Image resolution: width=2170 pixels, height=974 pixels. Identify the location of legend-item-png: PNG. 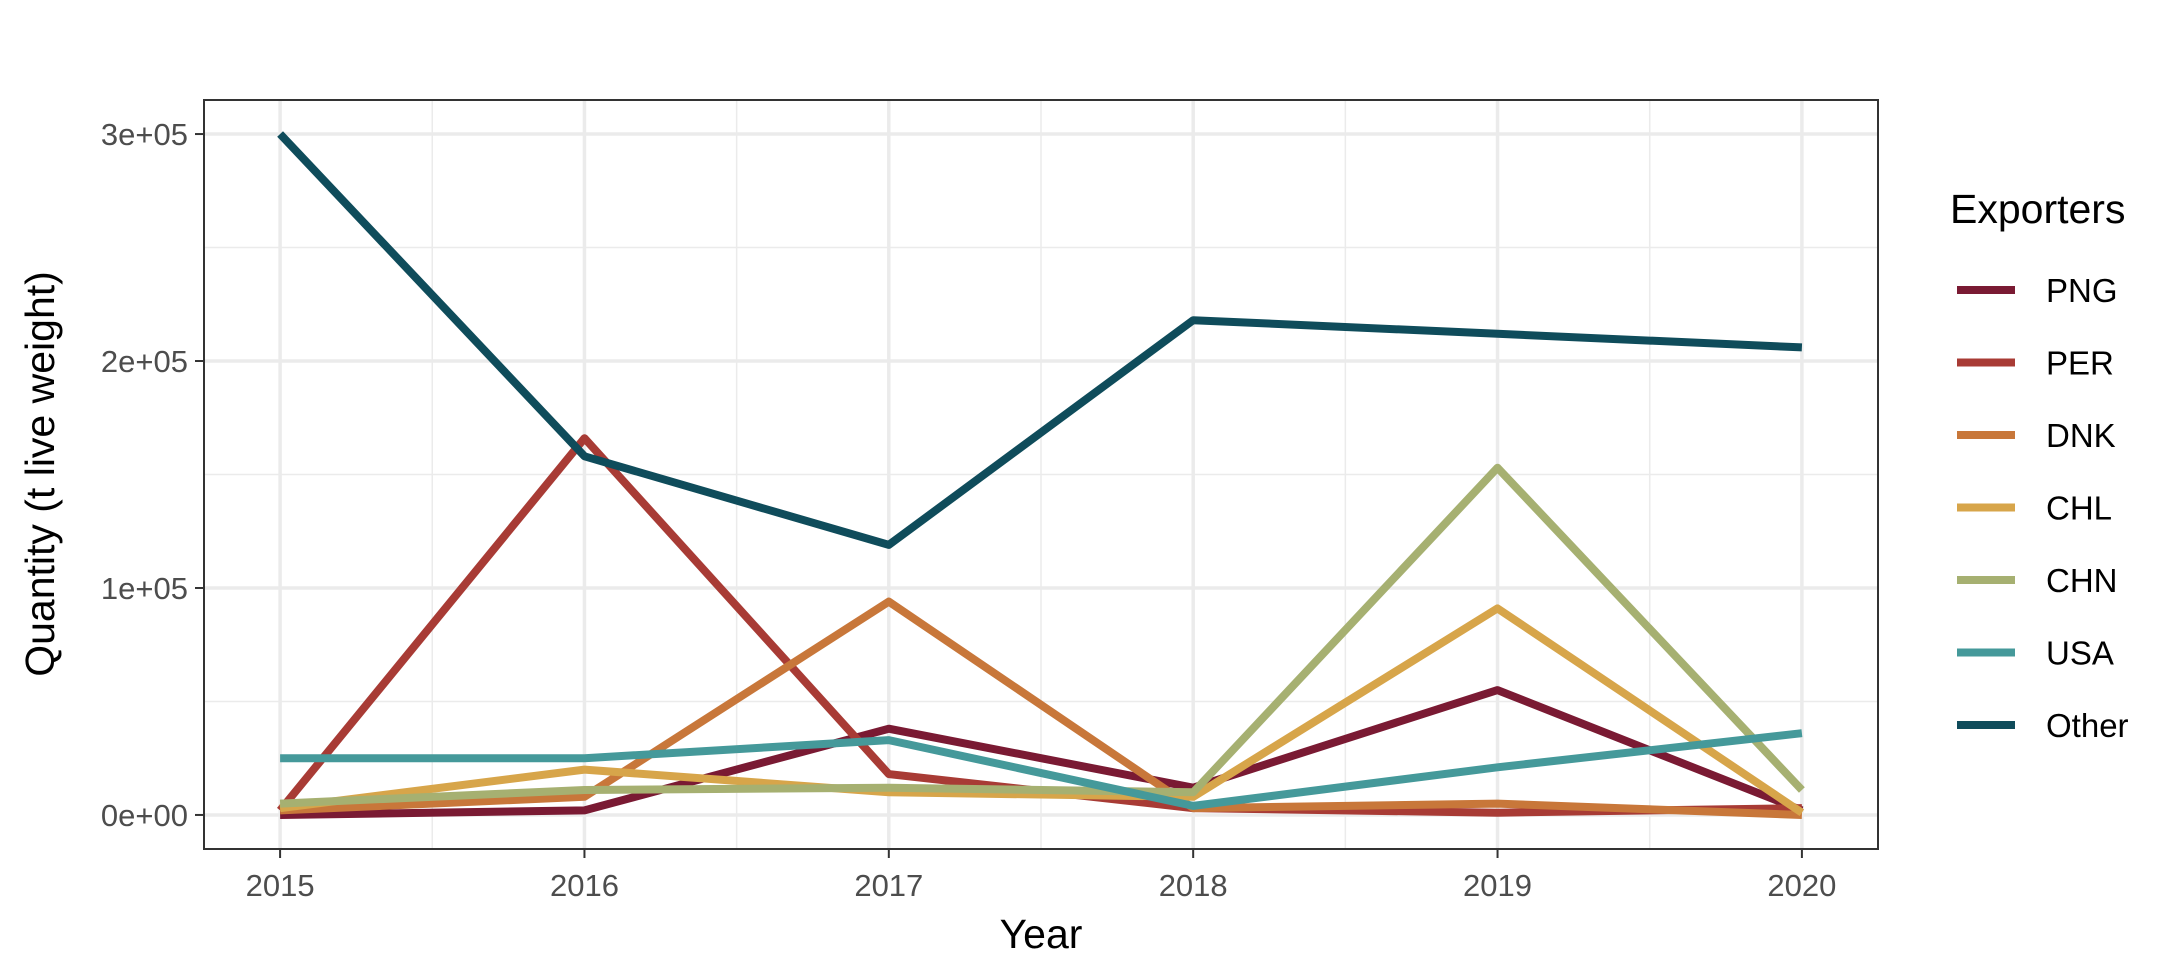
(2037, 290).